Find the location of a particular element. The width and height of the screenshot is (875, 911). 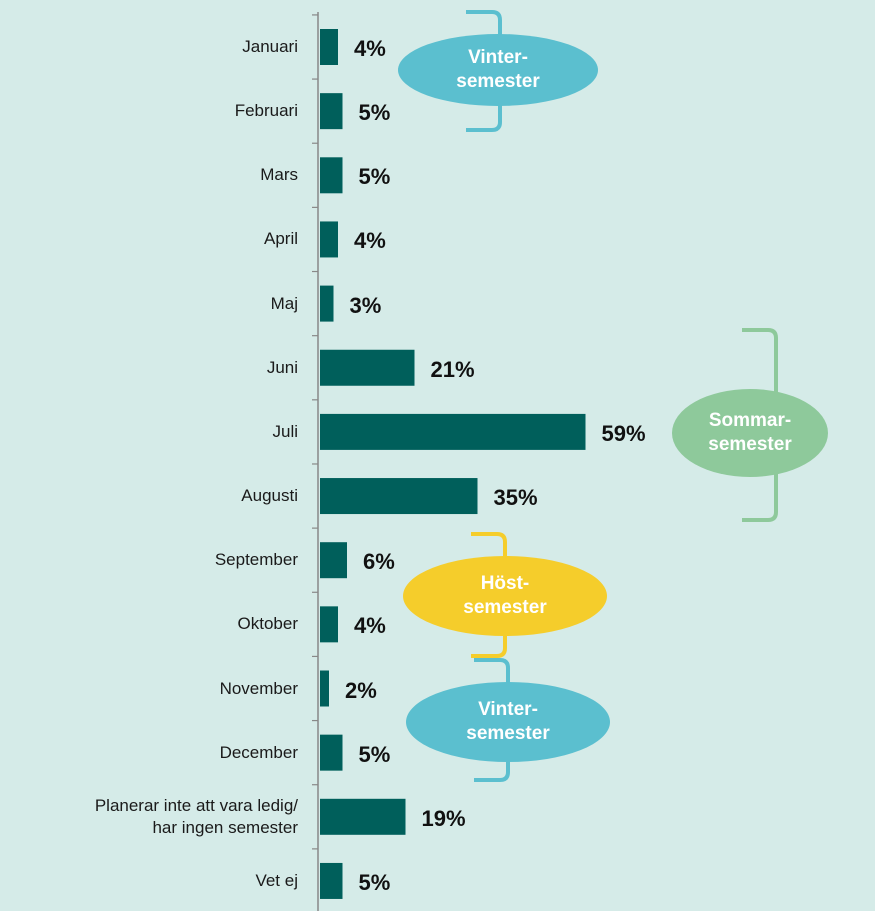

value-label: 35% is located at coordinates (515, 498).